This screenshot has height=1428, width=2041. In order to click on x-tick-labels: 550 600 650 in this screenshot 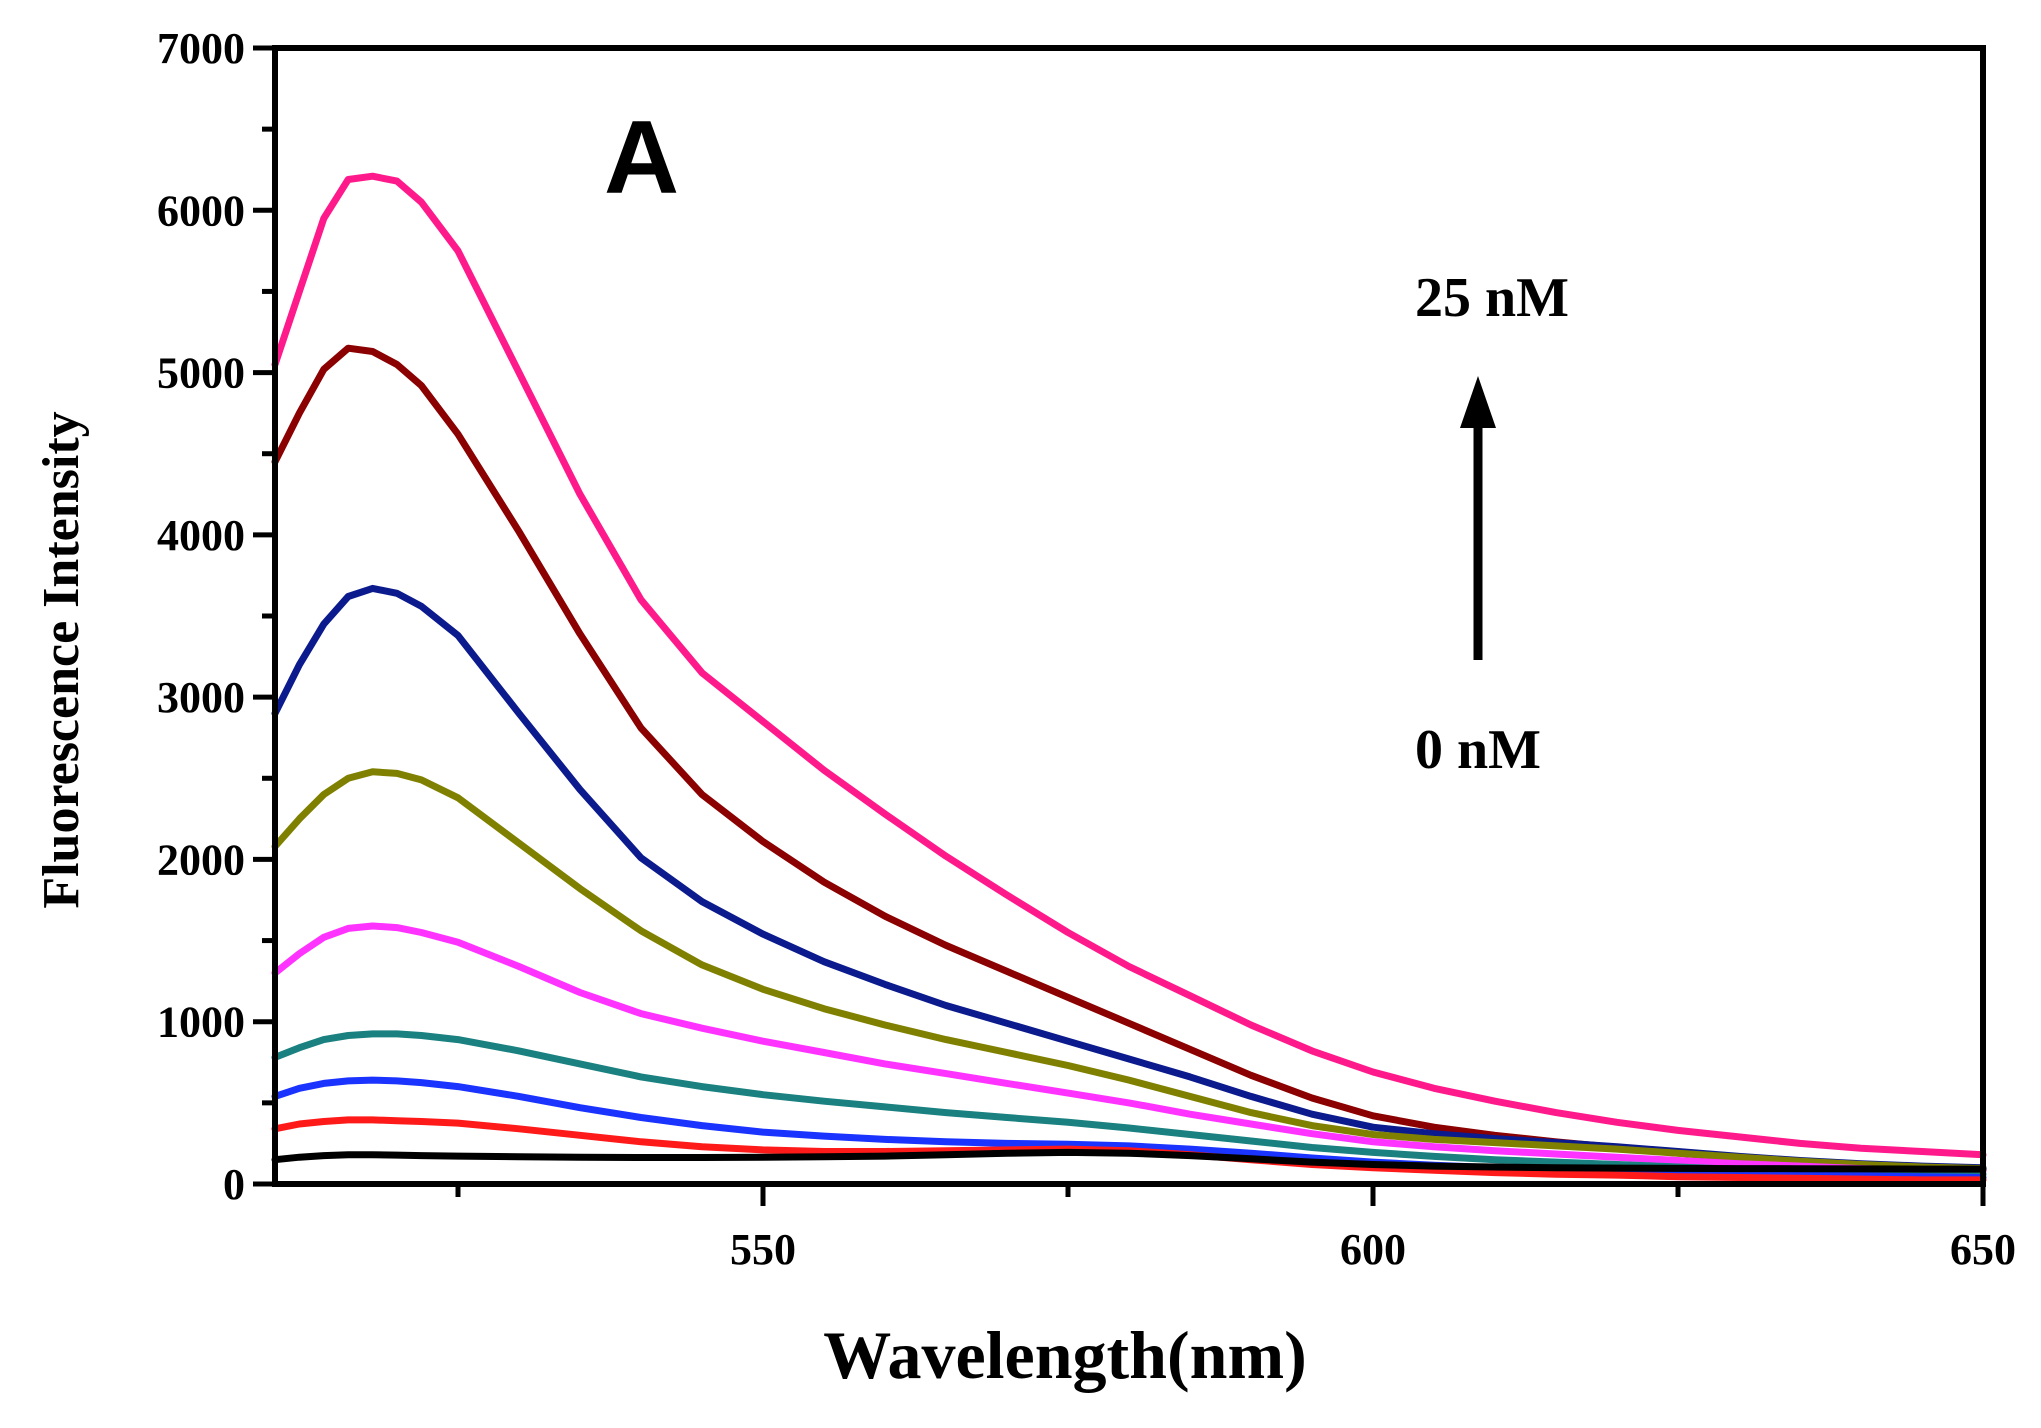, I will do `click(1373, 1249)`.